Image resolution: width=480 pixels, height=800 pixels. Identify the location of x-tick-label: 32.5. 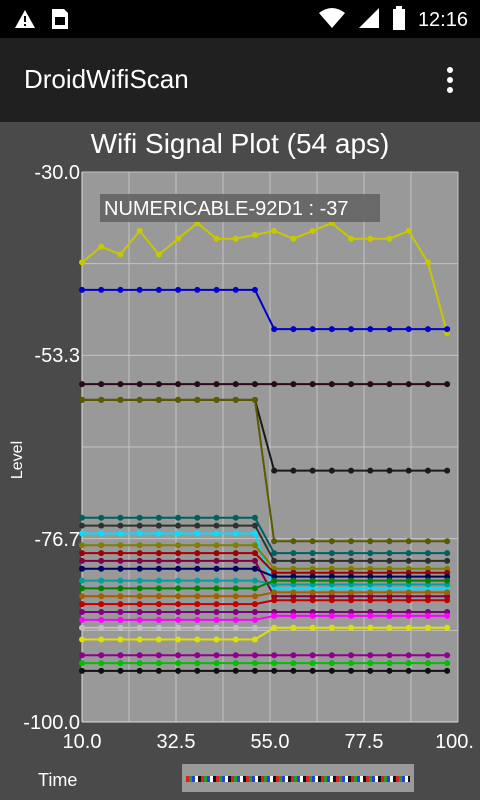
(176, 742).